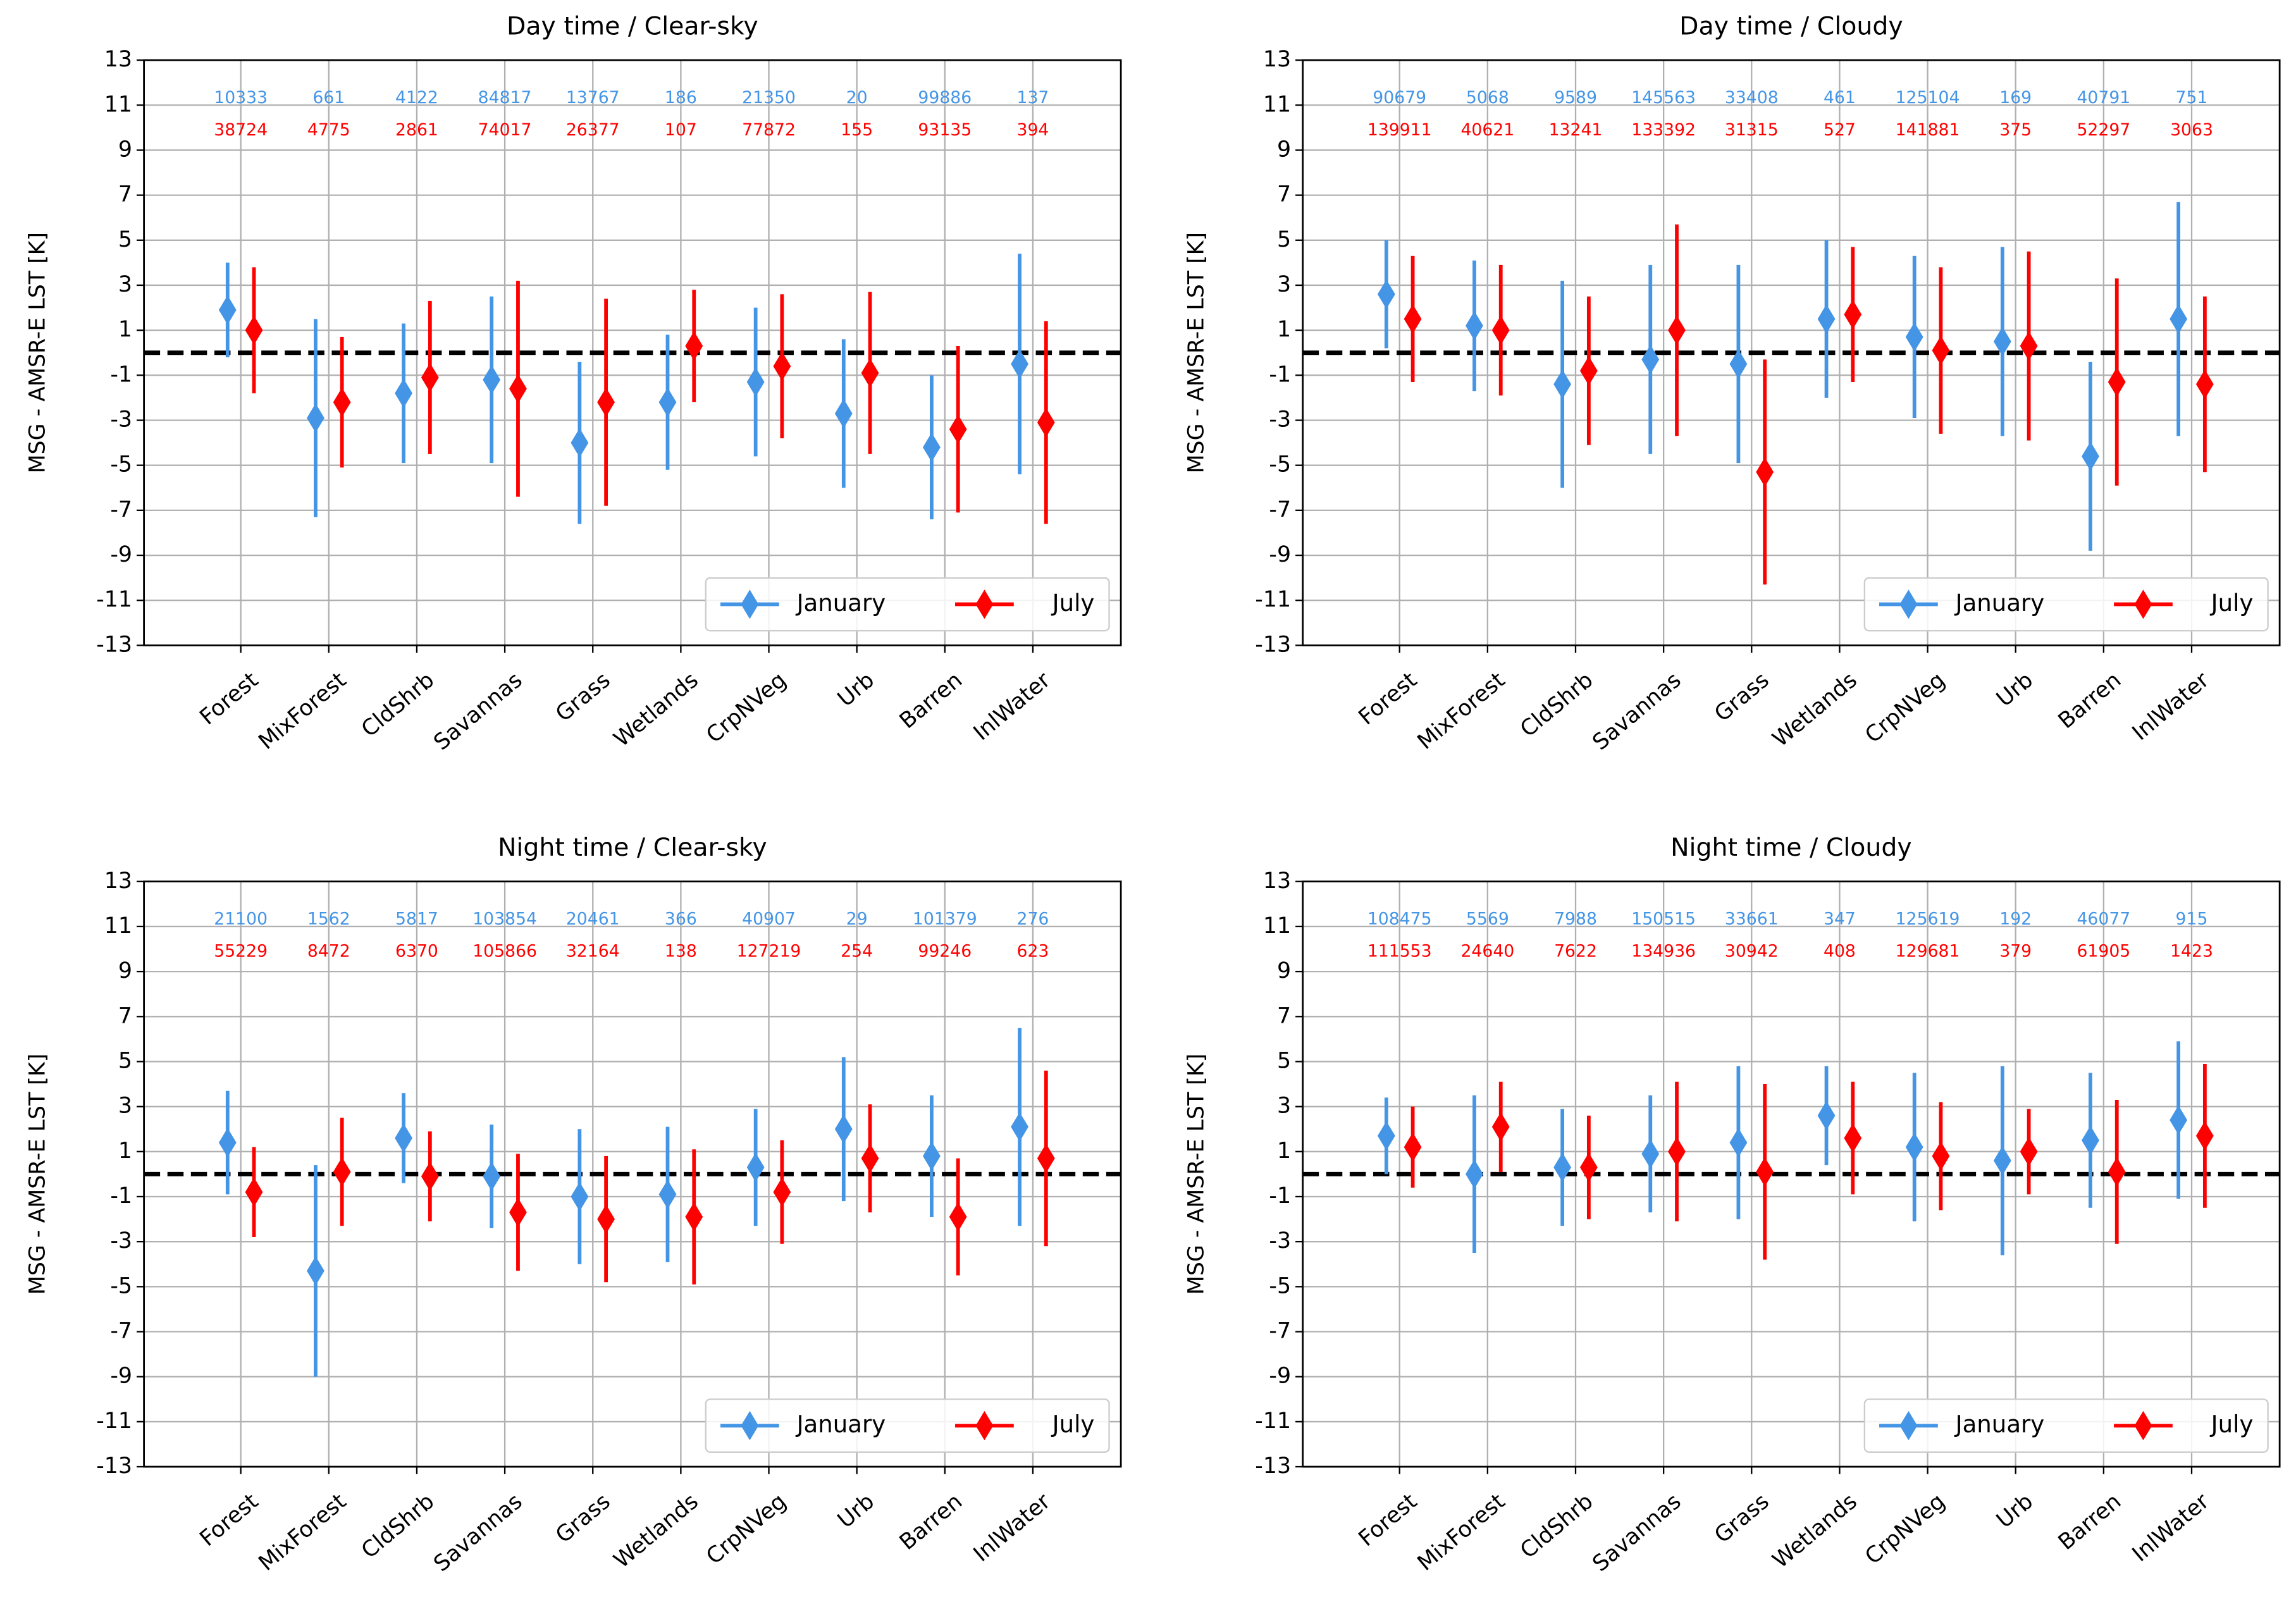  I want to click on sample-count: 125104, so click(1928, 98).